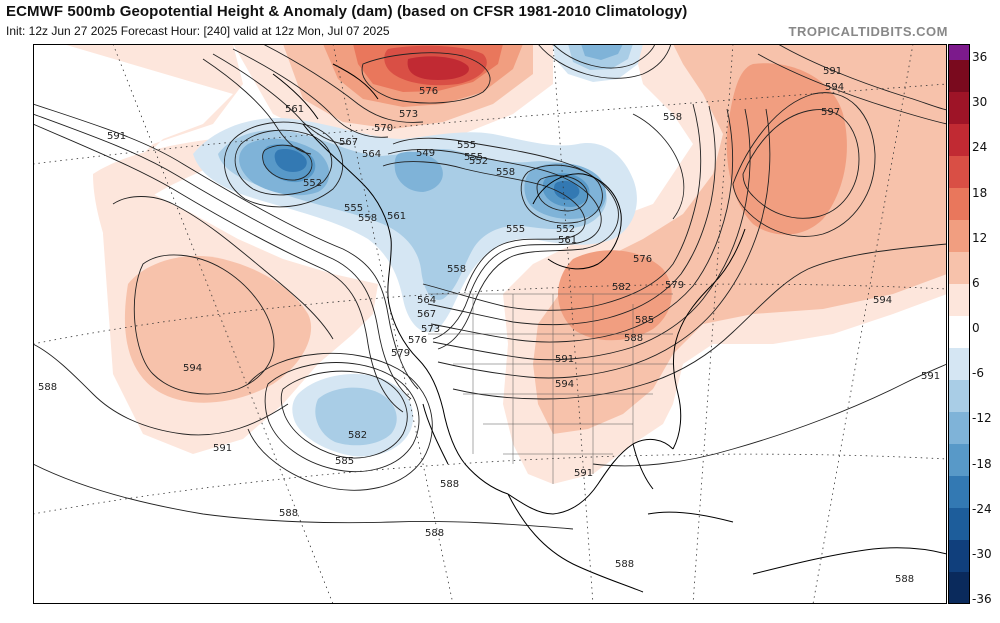 This screenshot has width=1000, height=623. I want to click on state-borders, so click(550, 388).